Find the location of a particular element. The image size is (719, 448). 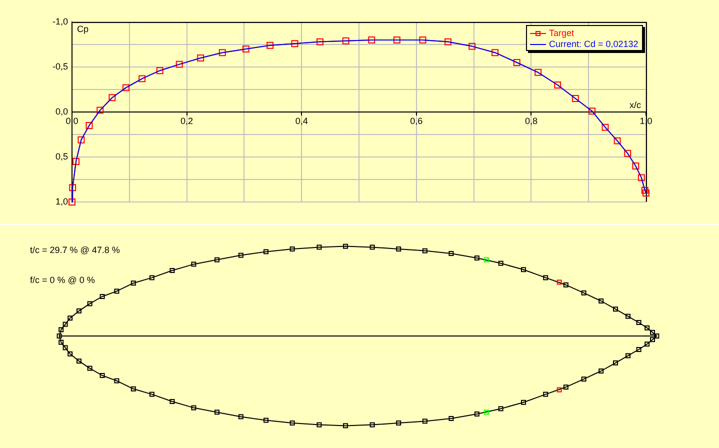

legend-label: Current: Cd = 0,02132 is located at coordinates (593, 43).